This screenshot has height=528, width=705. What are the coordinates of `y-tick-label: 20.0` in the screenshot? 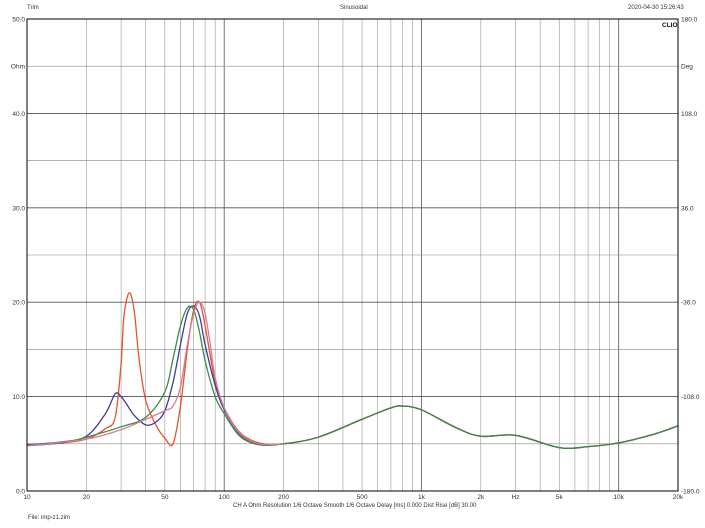 It's located at (18, 303).